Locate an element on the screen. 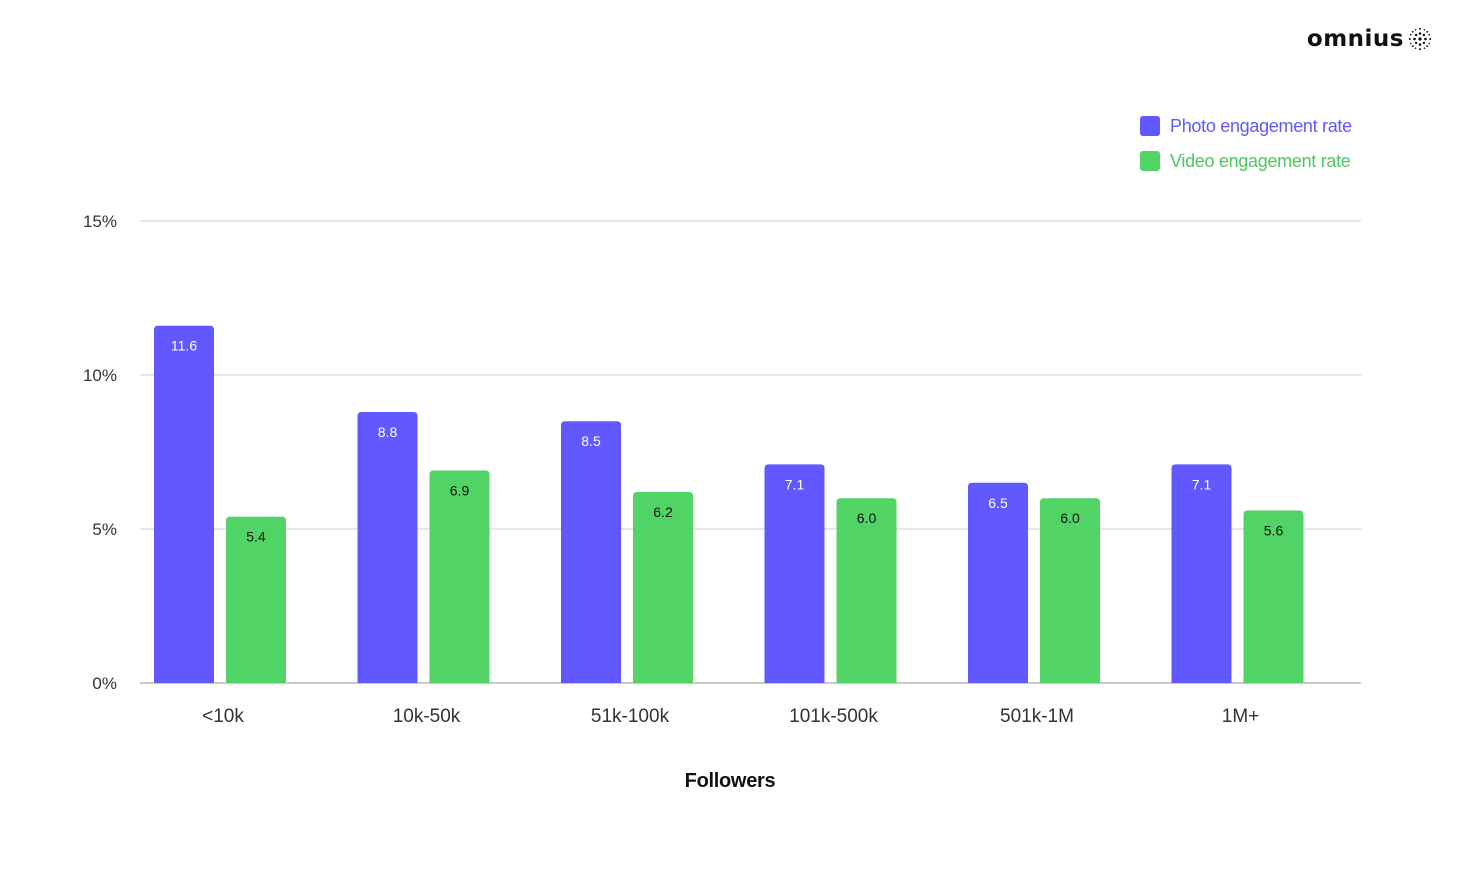 This screenshot has width=1460, height=887. dotted-sphere-icon is located at coordinates (1420, 39).